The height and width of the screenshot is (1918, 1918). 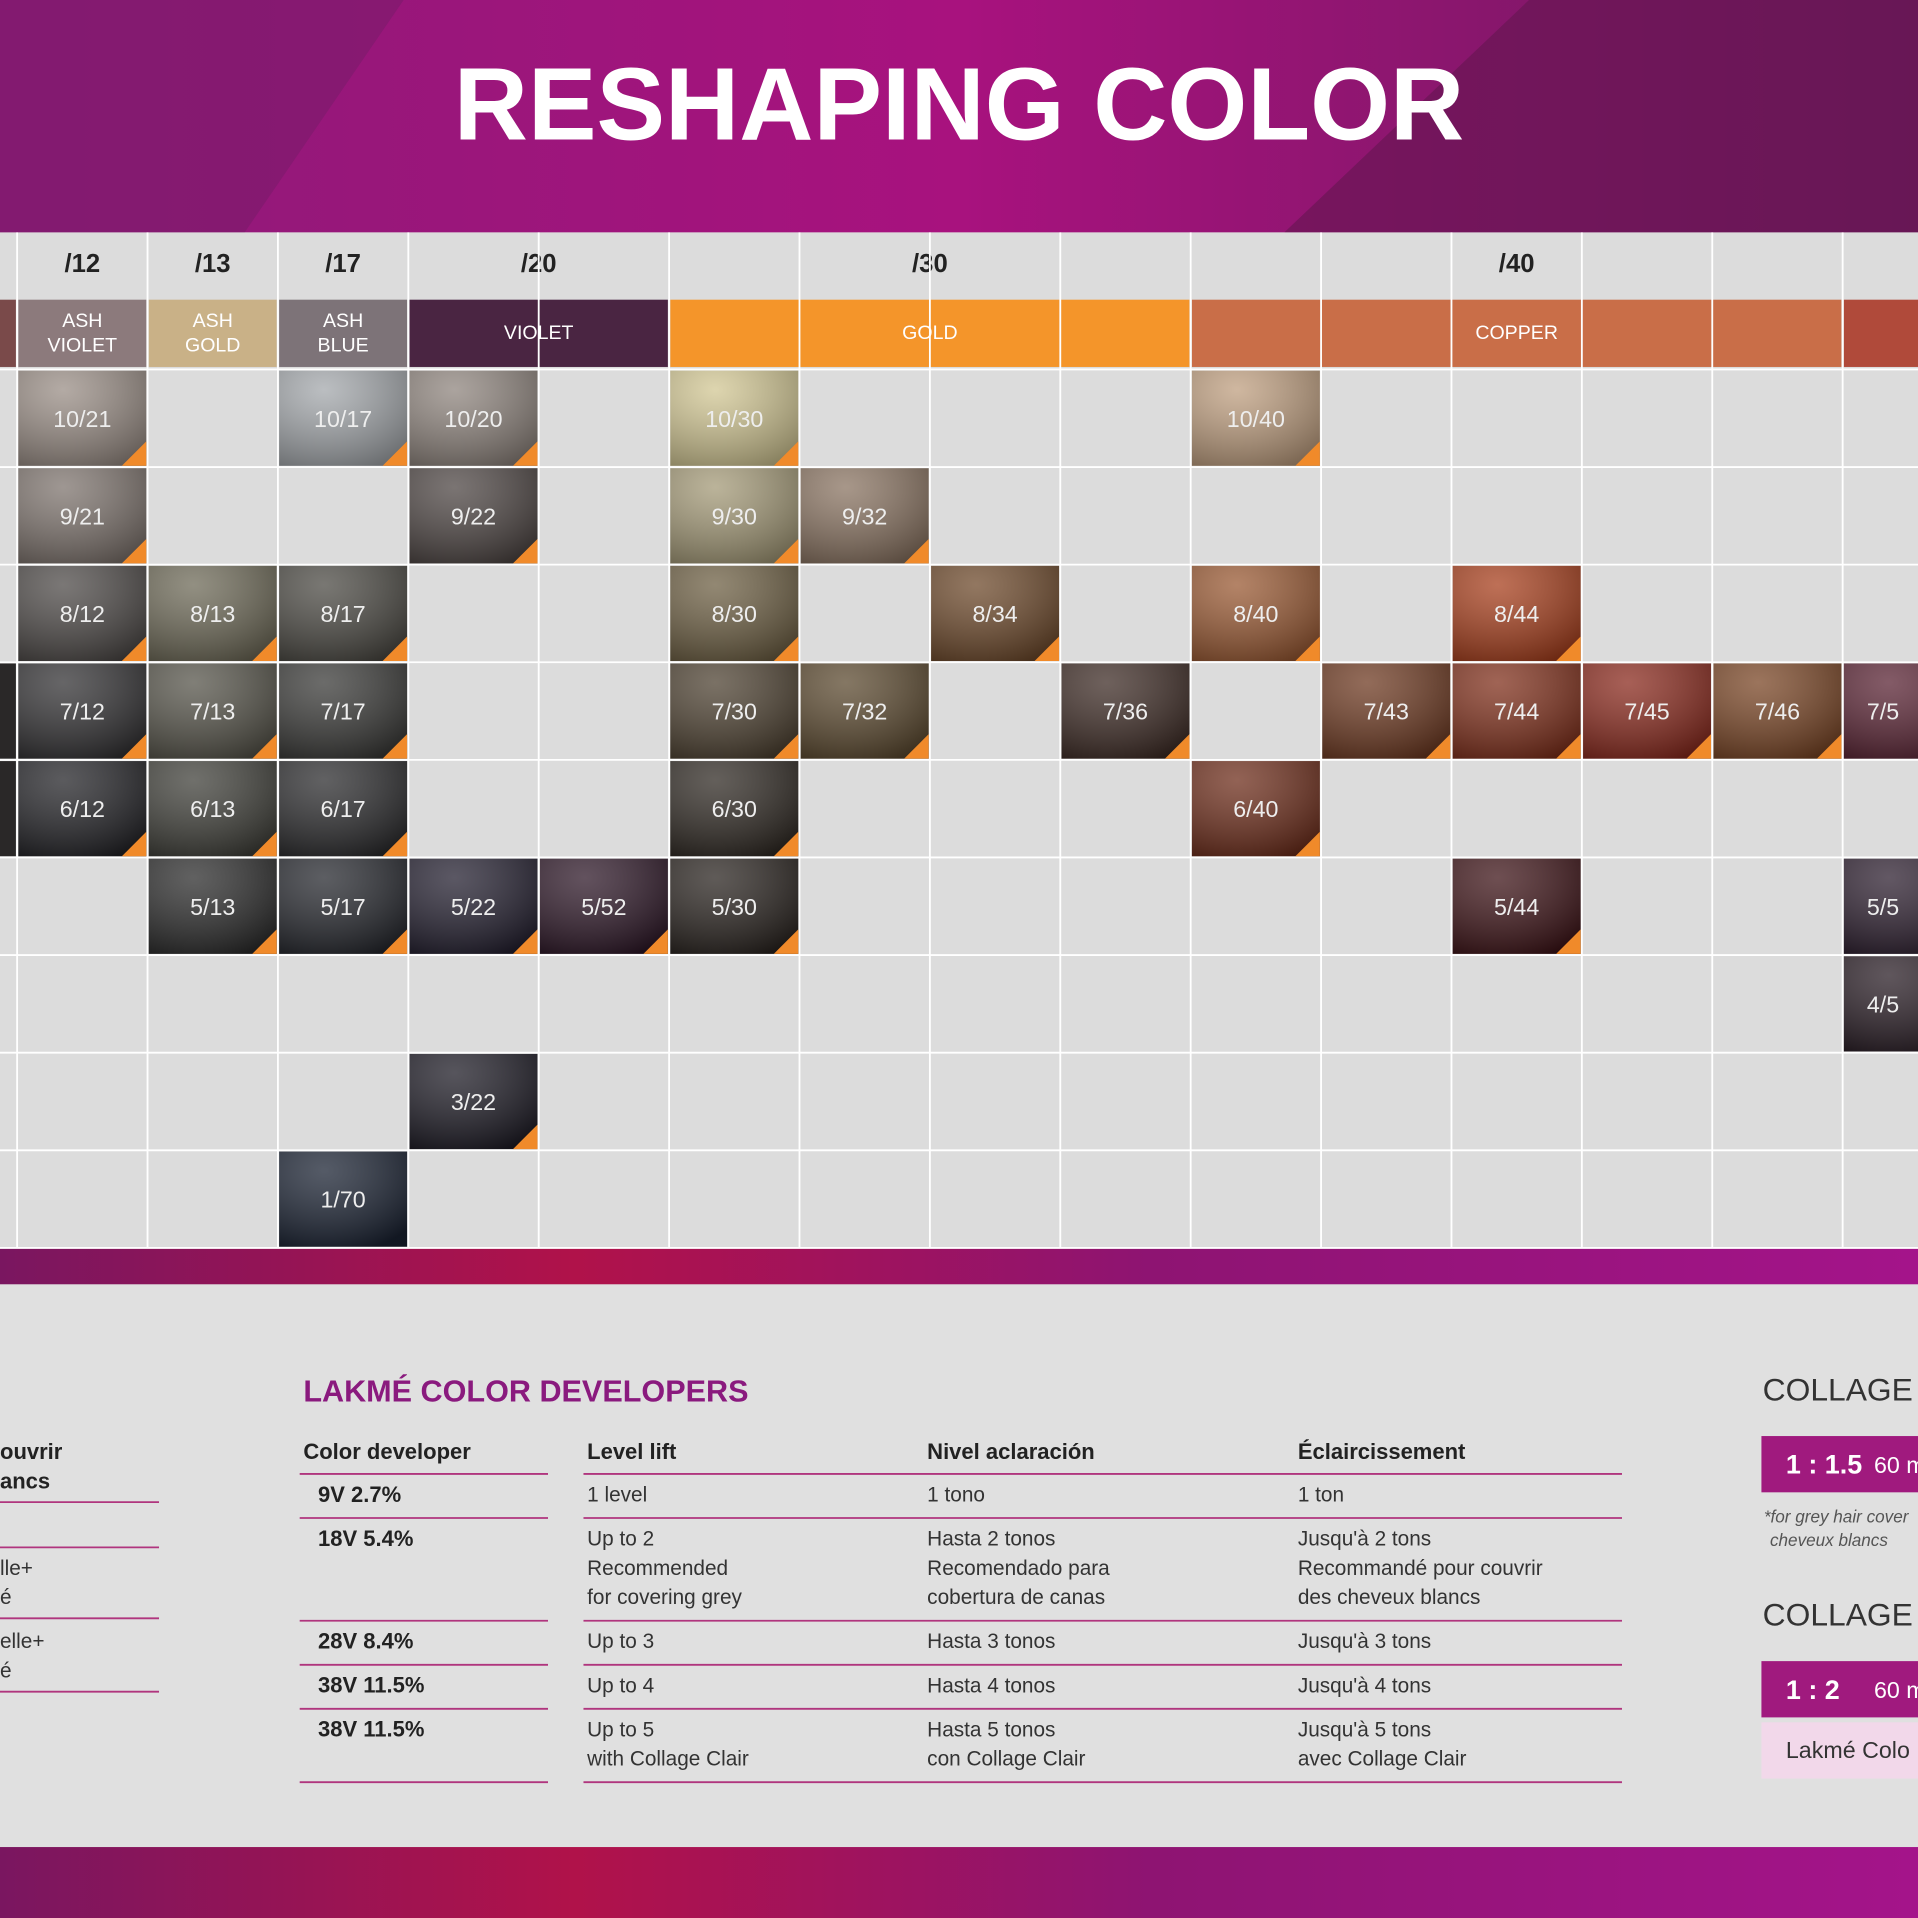 I want to click on swatch-label: 7/32, so click(x=864, y=712).